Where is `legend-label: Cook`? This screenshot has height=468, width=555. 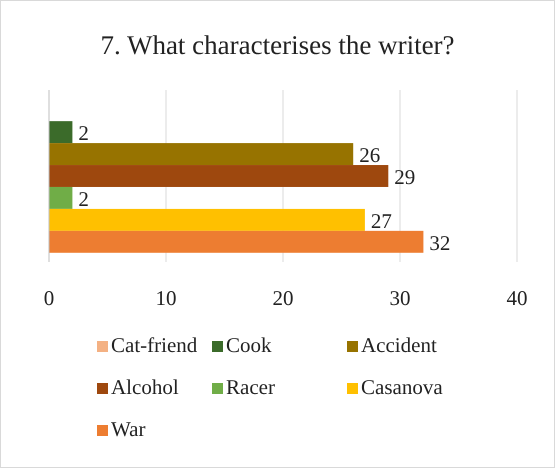
legend-label: Cook is located at coordinates (249, 345).